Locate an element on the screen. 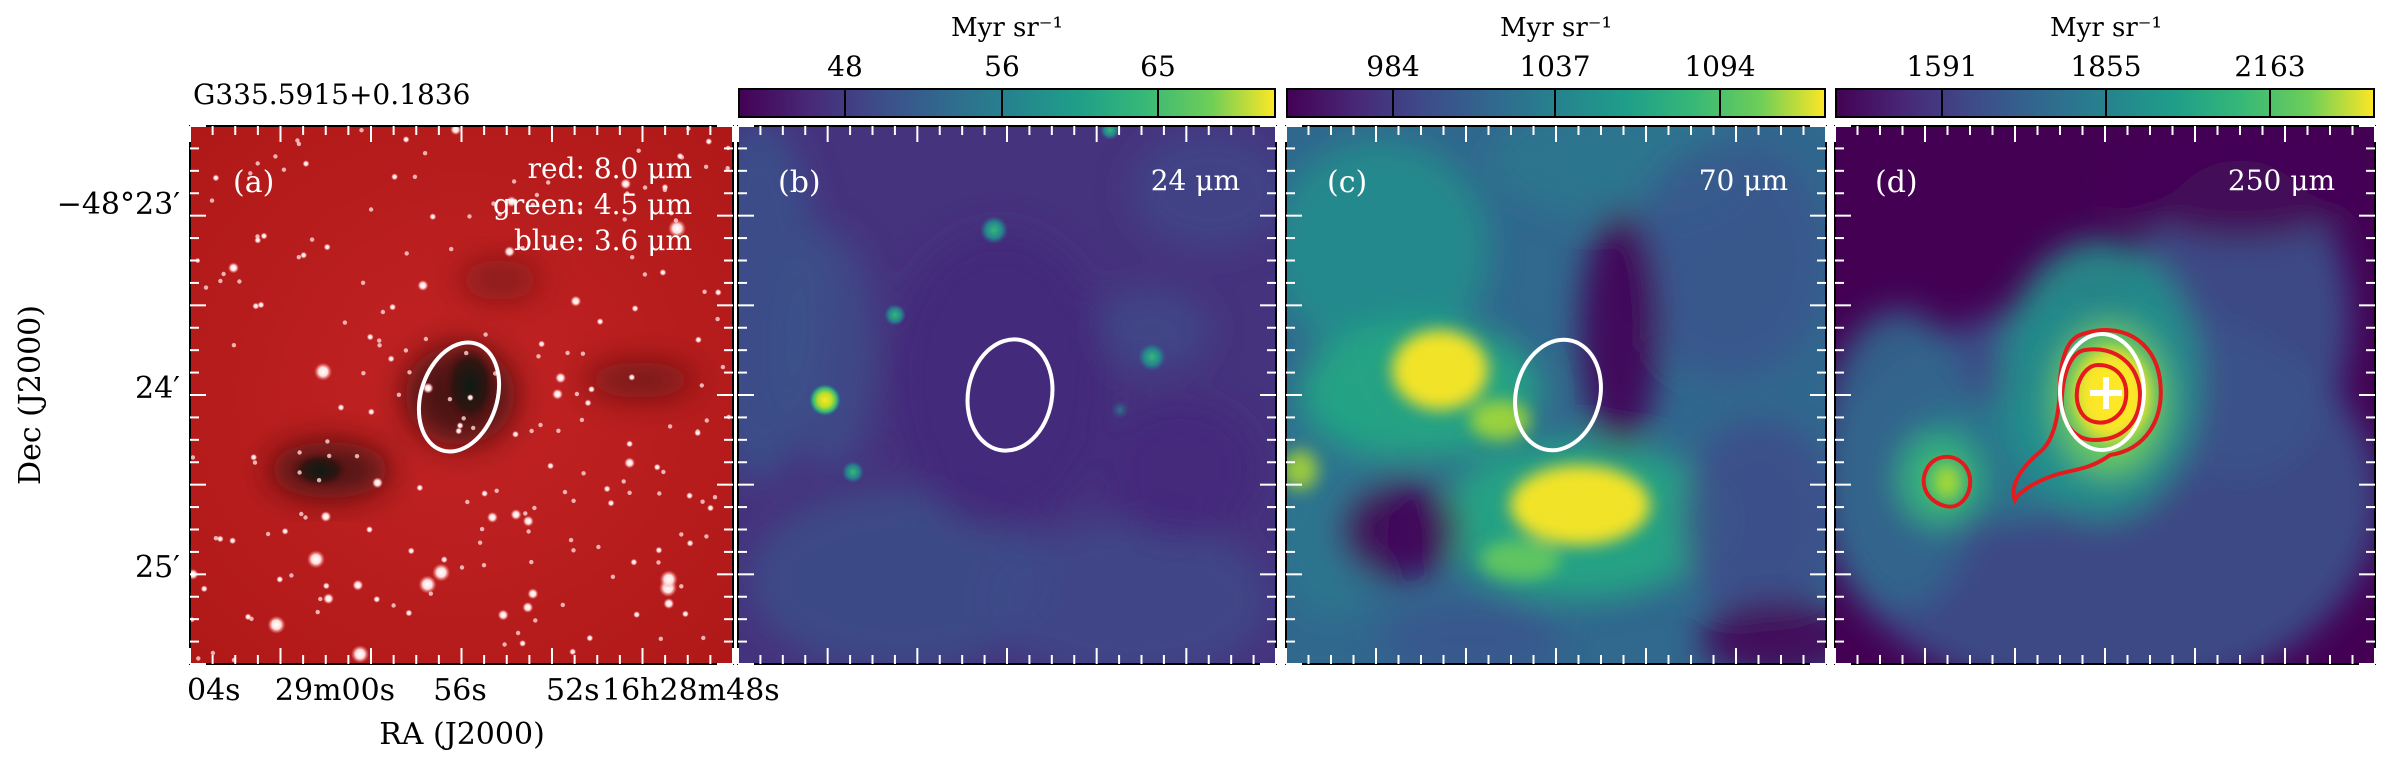 This screenshot has height=765, width=2390. y-tick-label: 25′ is located at coordinates (157, 567).